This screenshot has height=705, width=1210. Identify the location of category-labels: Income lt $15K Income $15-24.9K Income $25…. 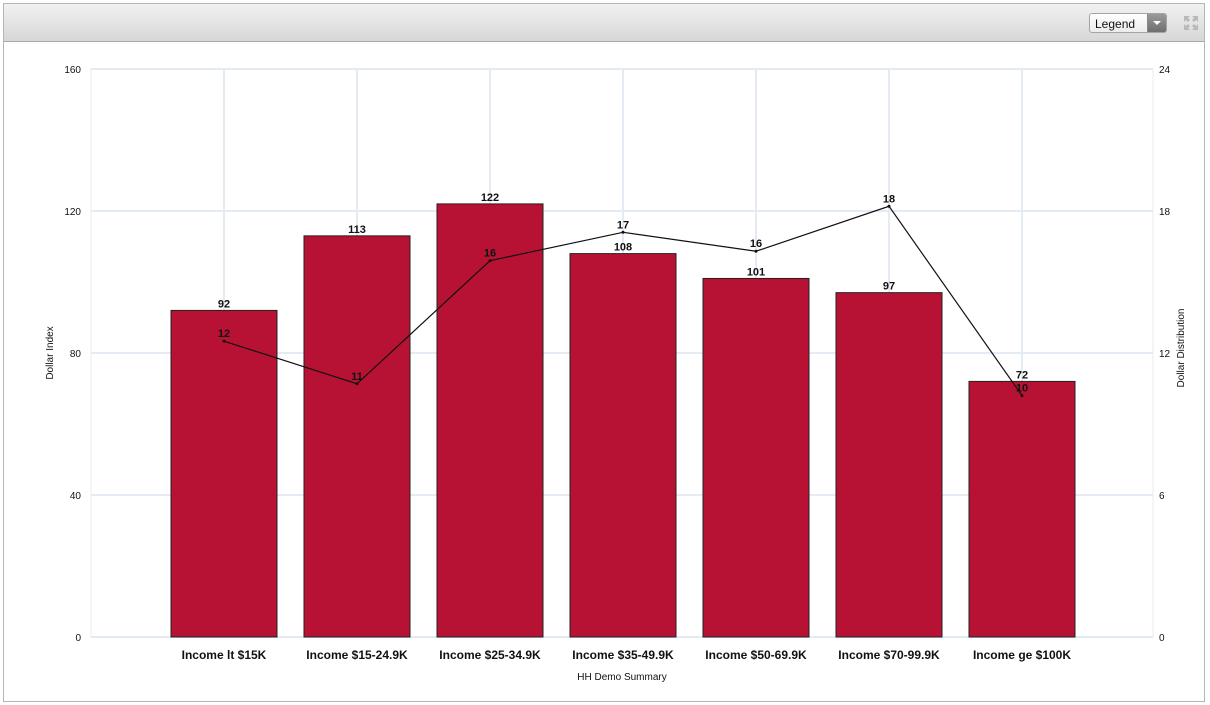
(627, 655).